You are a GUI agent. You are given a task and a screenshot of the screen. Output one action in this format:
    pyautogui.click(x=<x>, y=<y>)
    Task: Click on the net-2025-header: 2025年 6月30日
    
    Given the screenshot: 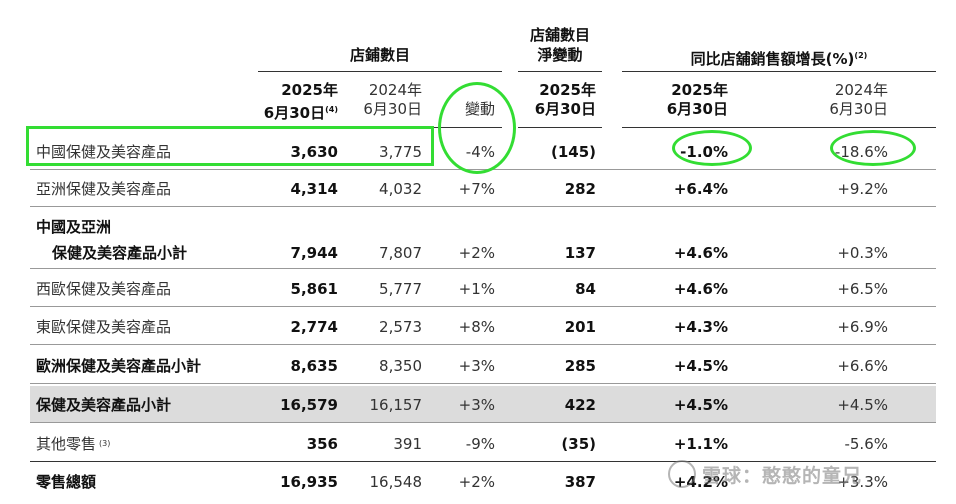 What is the action you would take?
    pyautogui.click(x=565, y=99)
    